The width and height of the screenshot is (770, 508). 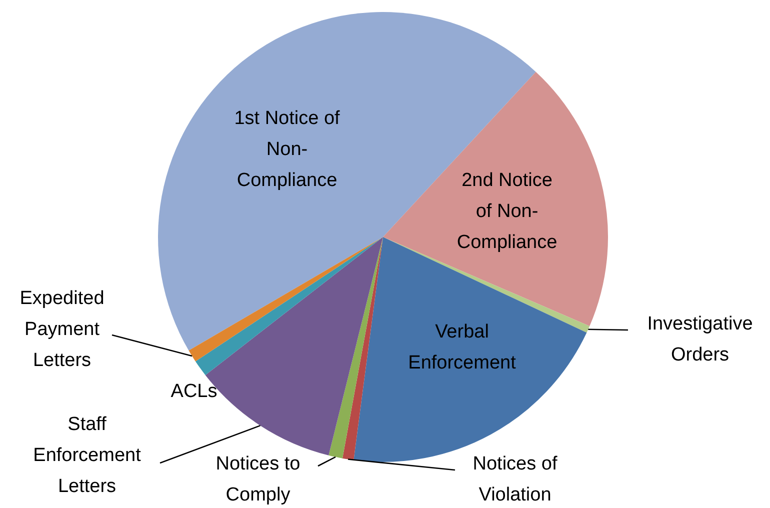 I want to click on slice-label: Staff Enforcement Letters, so click(x=87, y=456).